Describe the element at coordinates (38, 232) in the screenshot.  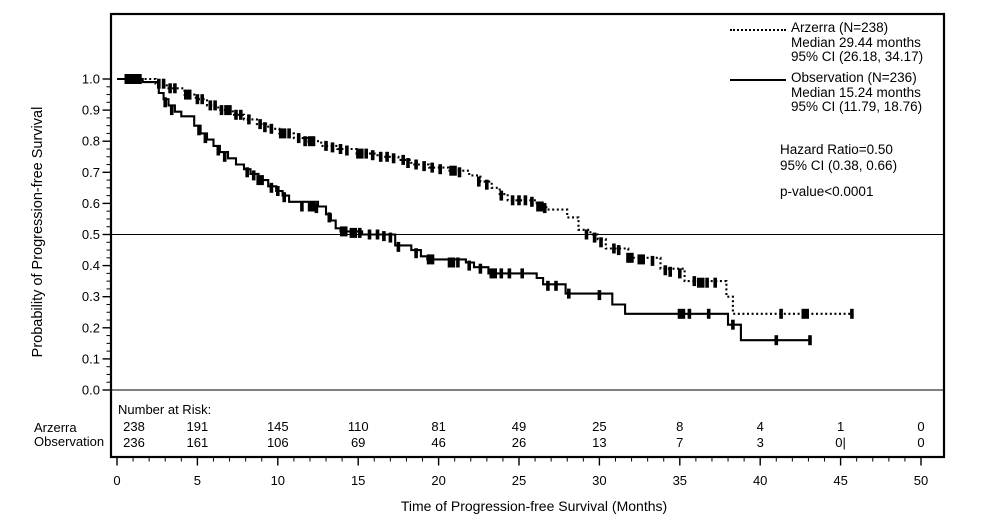
I see `y-axis-title: Probability of Progression-free Survival` at that location.